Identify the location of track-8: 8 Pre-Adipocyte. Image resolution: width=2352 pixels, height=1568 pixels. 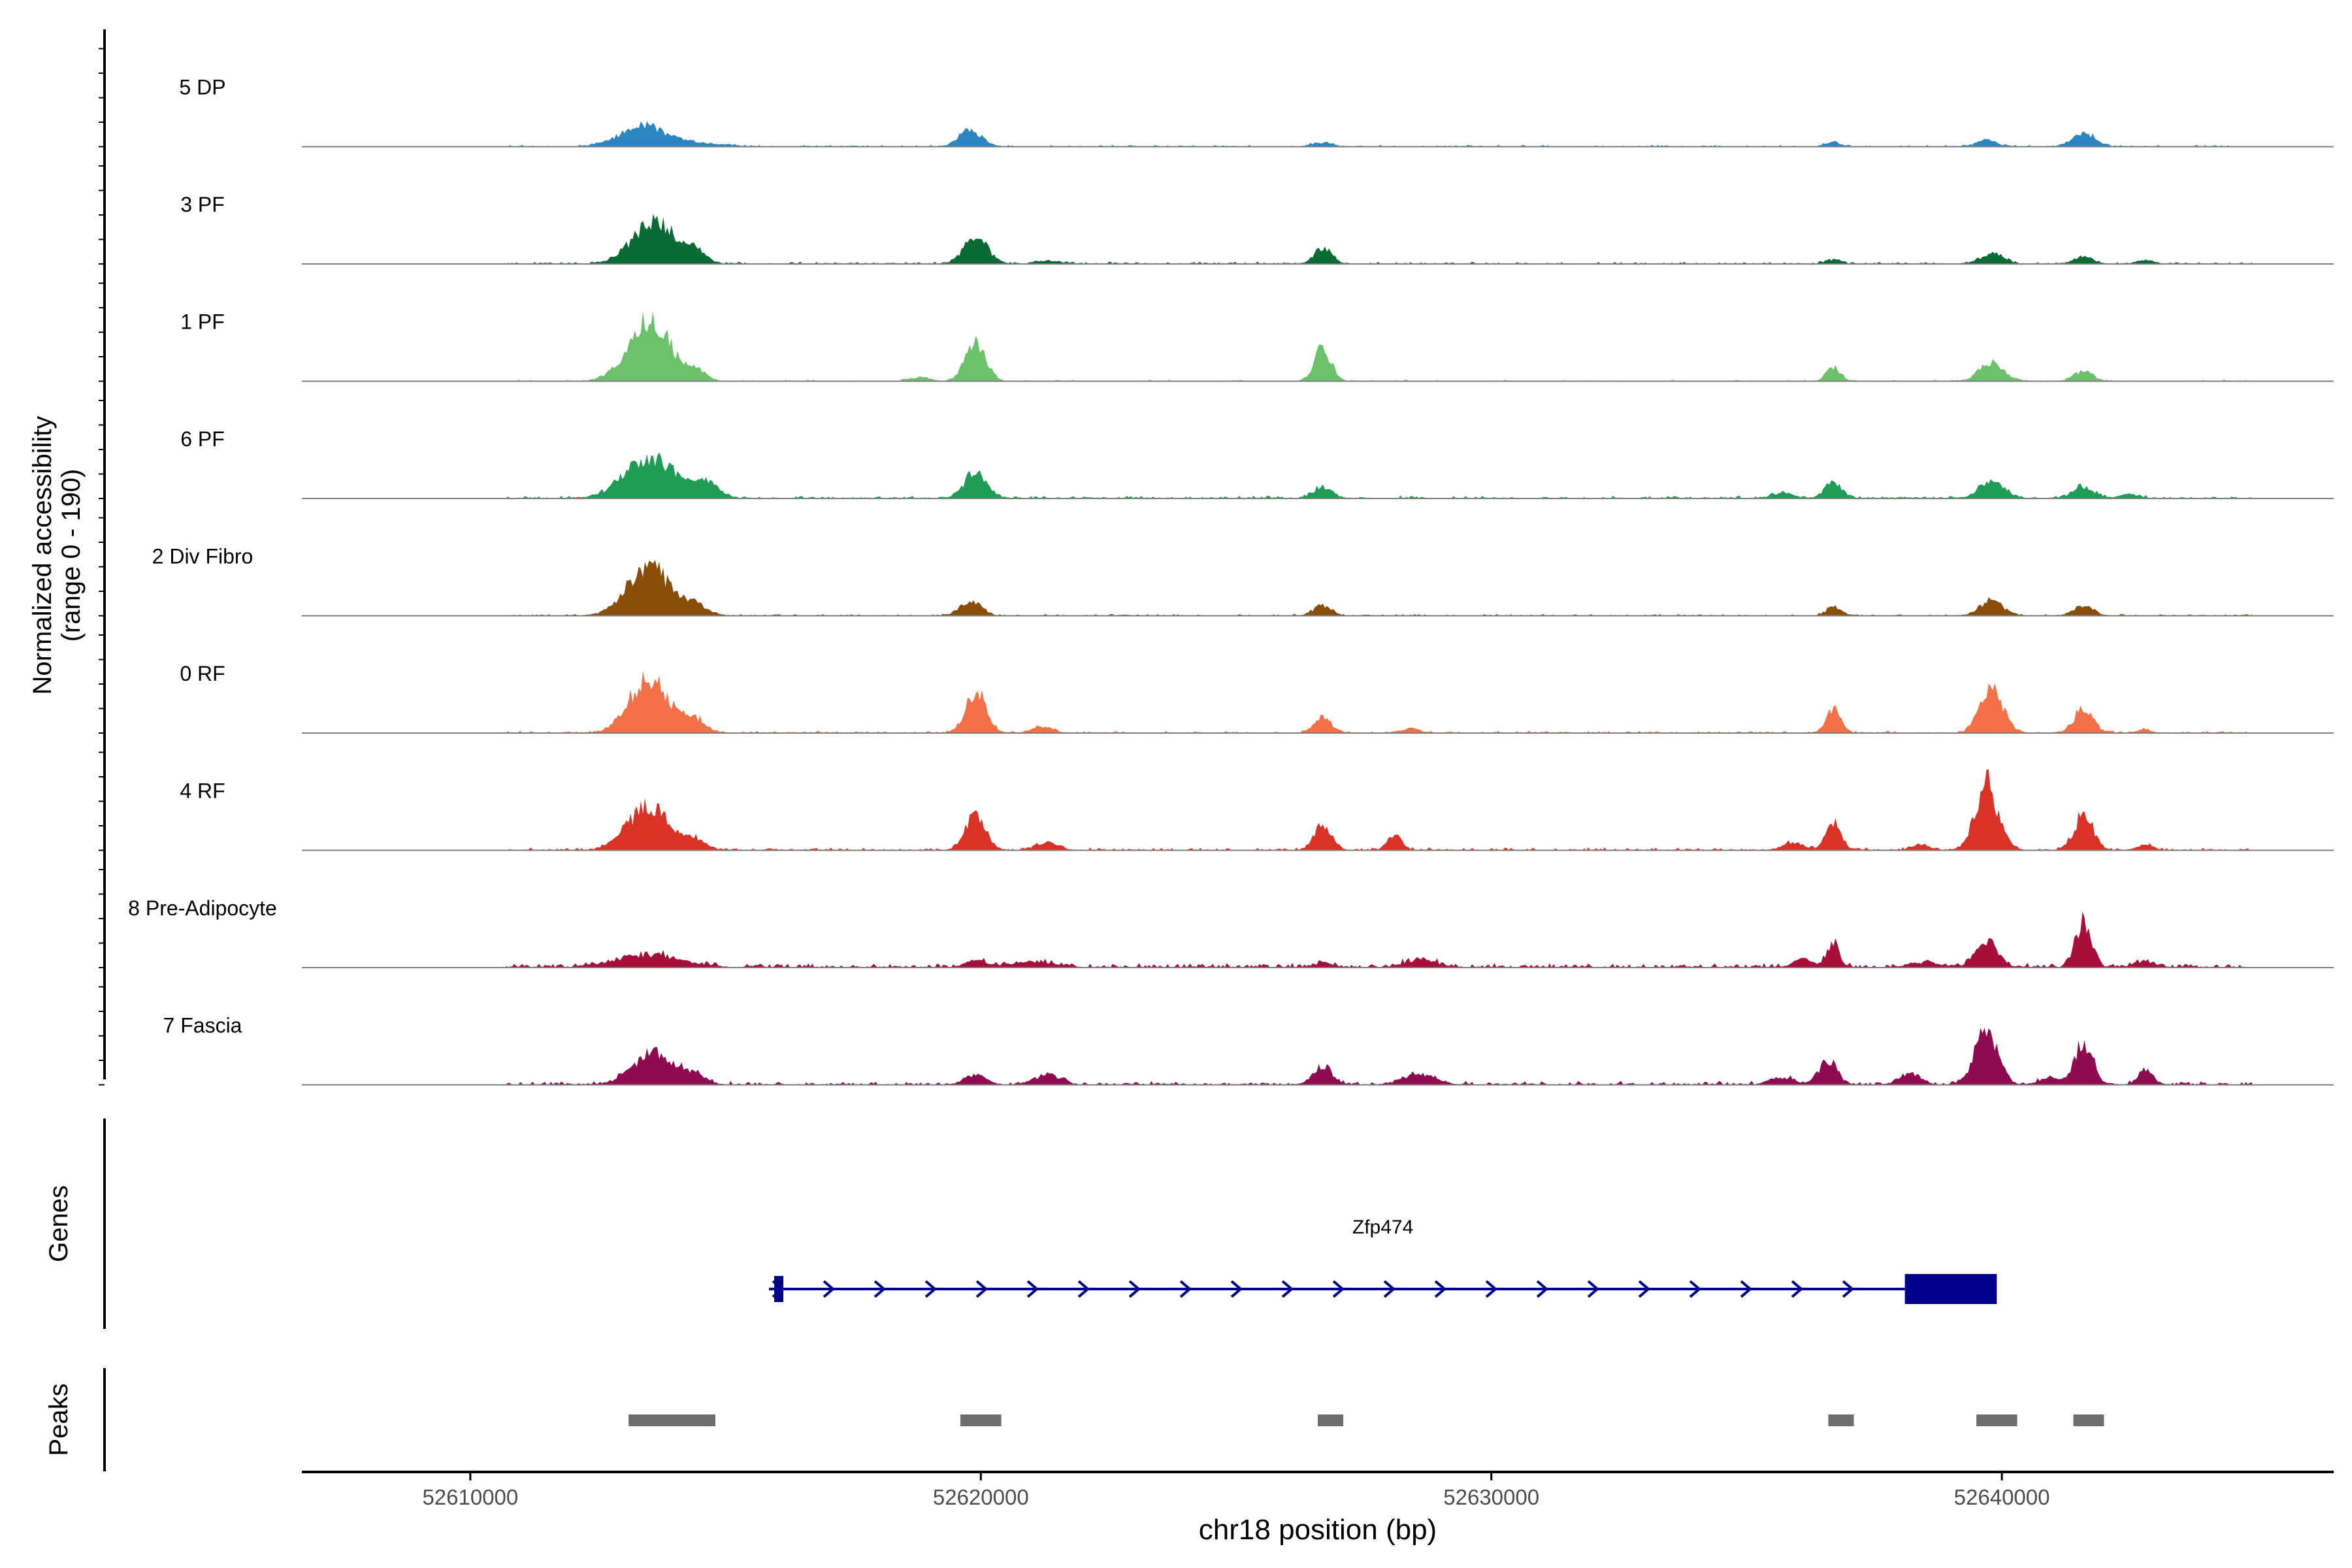
(1231, 932).